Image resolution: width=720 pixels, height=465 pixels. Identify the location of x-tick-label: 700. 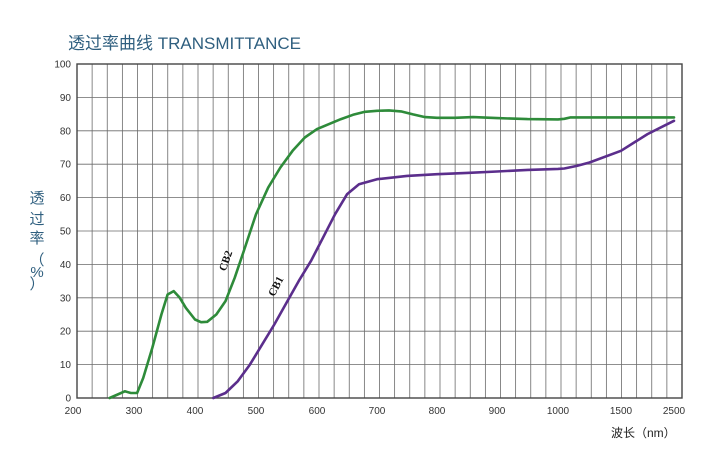
(377, 411).